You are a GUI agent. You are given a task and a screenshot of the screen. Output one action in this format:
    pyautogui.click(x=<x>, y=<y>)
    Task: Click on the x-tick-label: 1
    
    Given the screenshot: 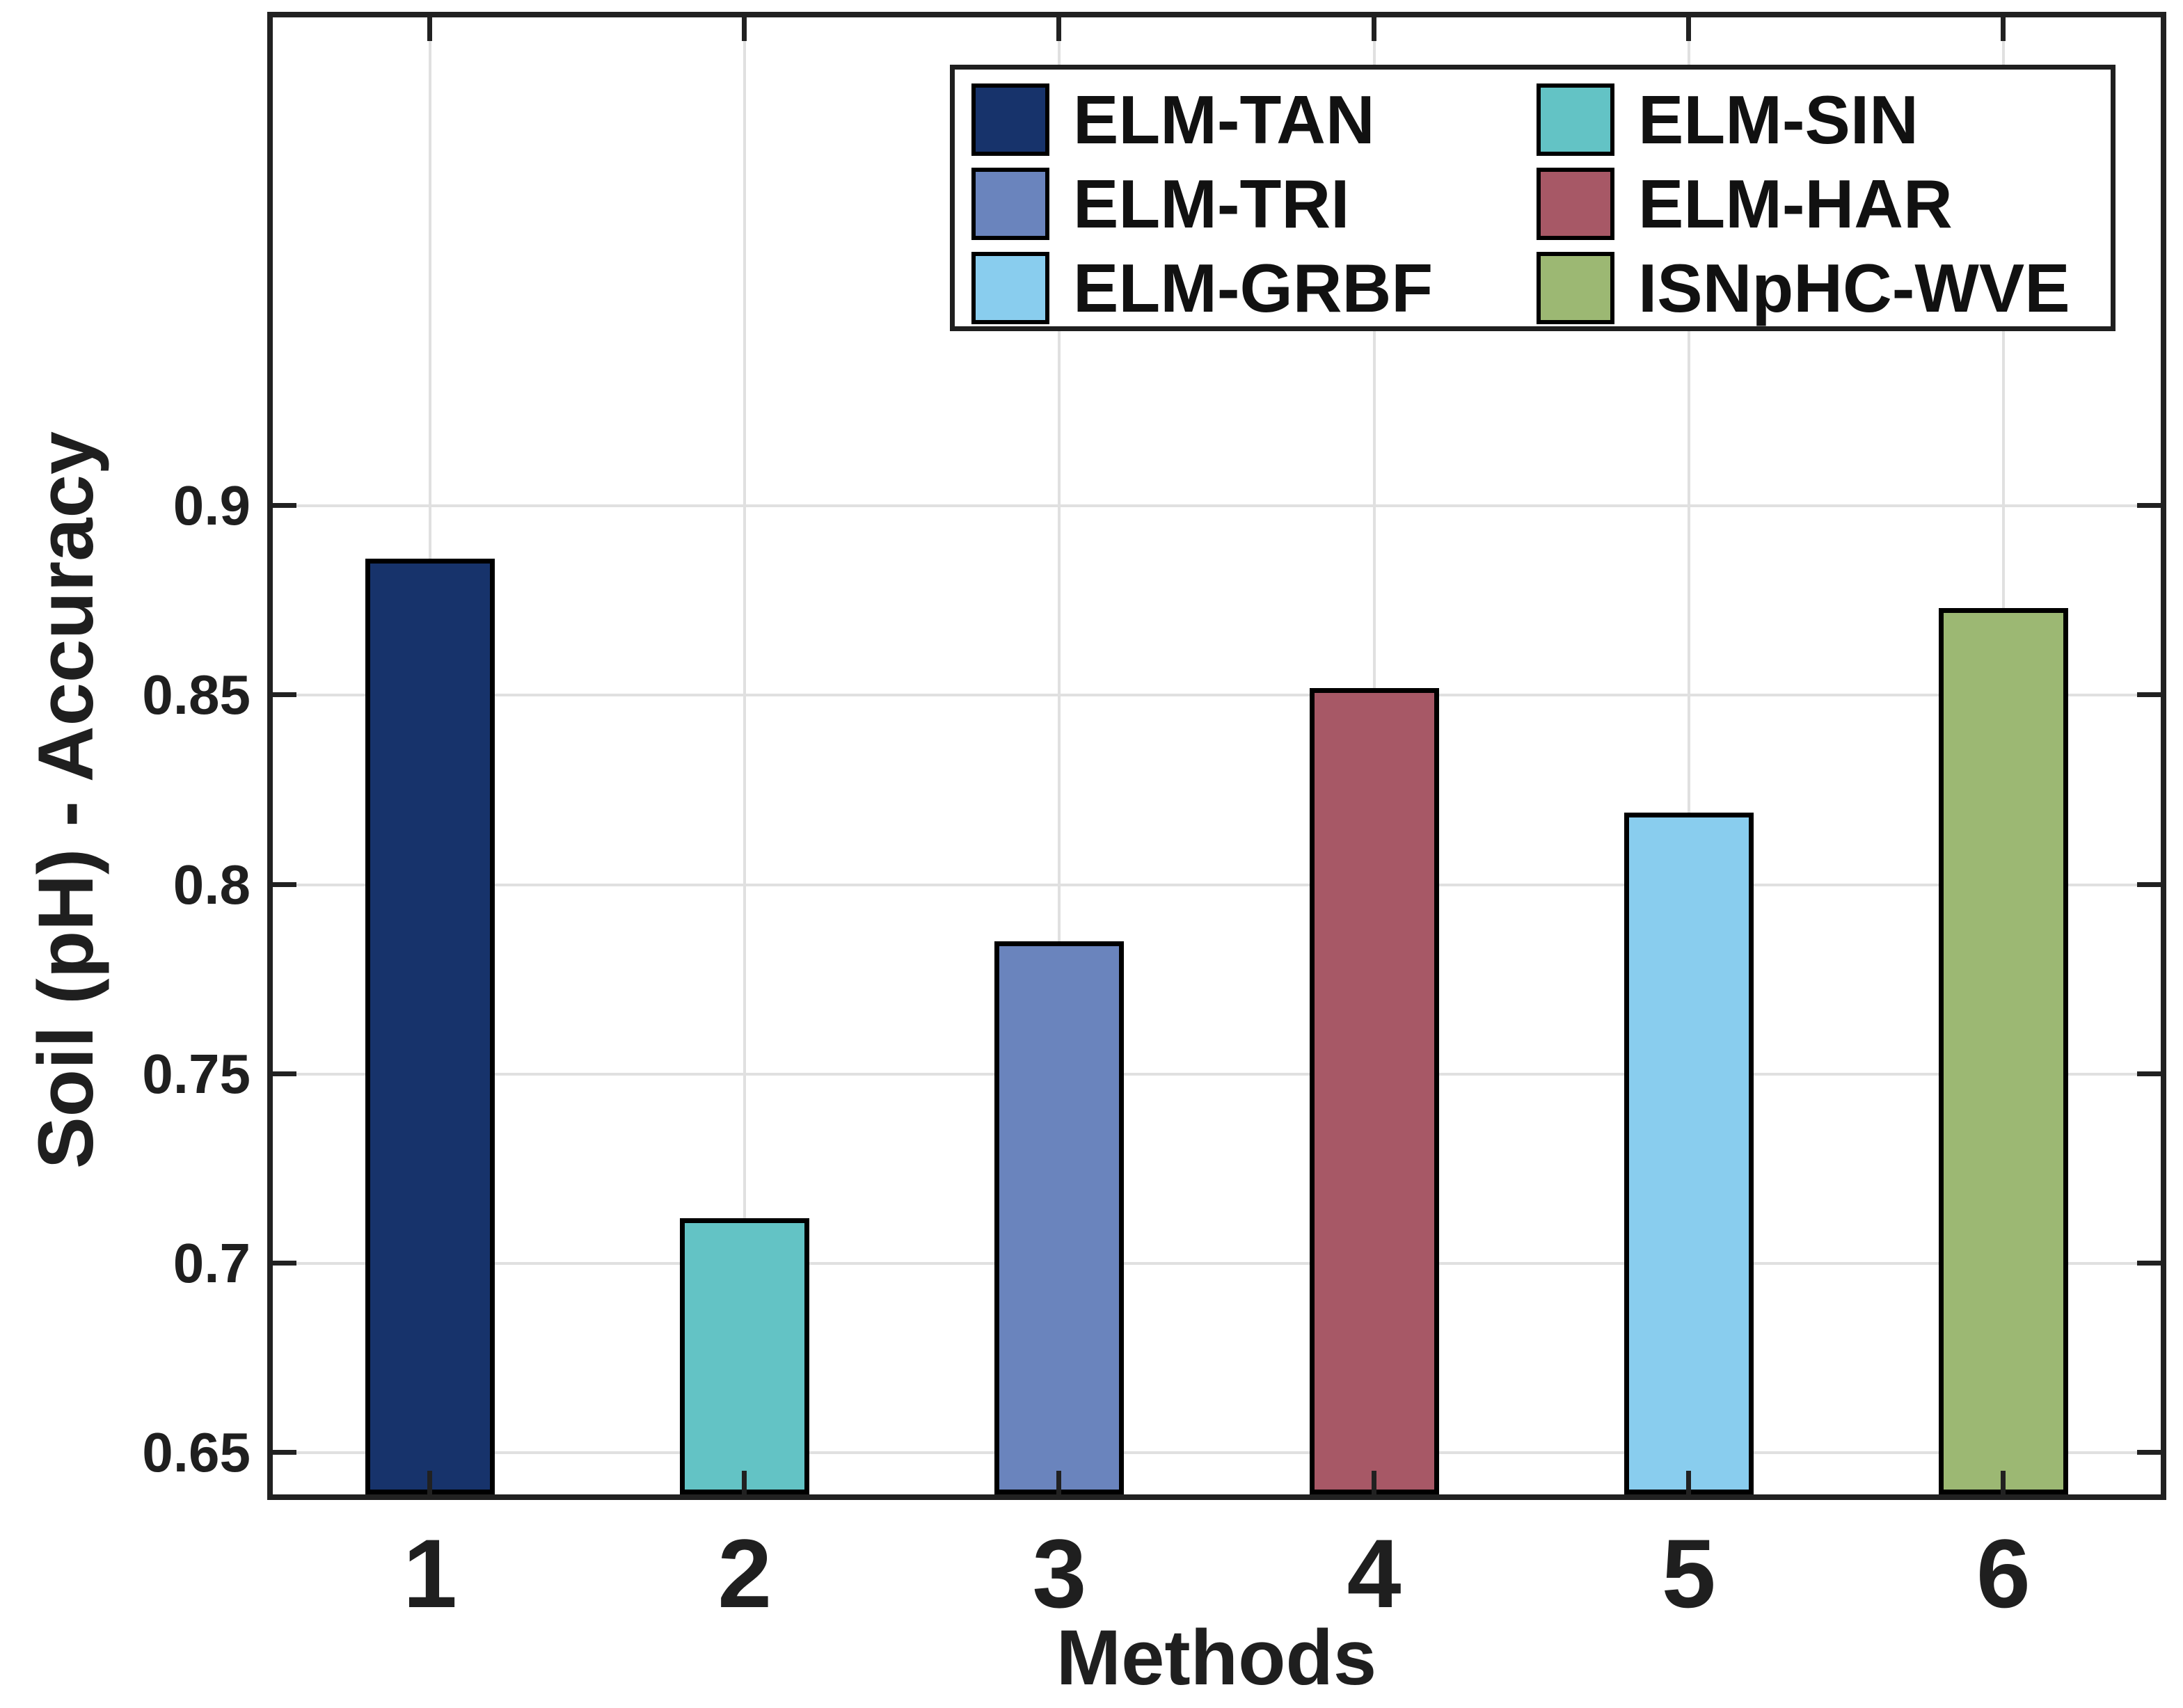 What is the action you would take?
    pyautogui.click(x=430, y=1573)
    